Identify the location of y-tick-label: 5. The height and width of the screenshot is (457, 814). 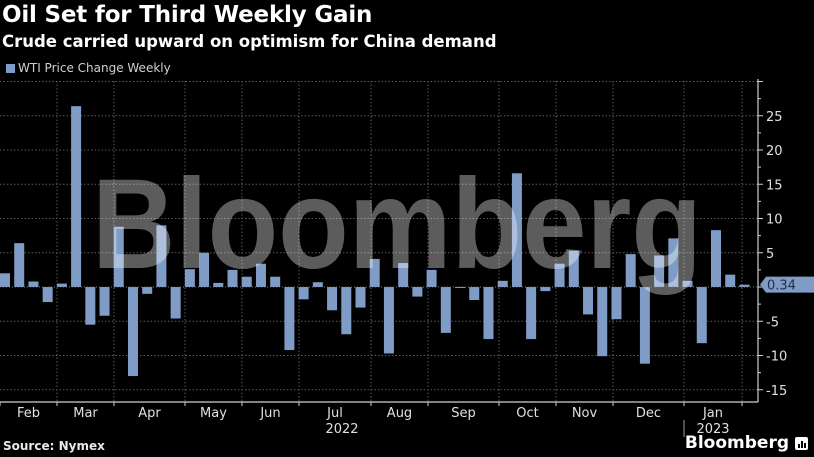
(770, 254).